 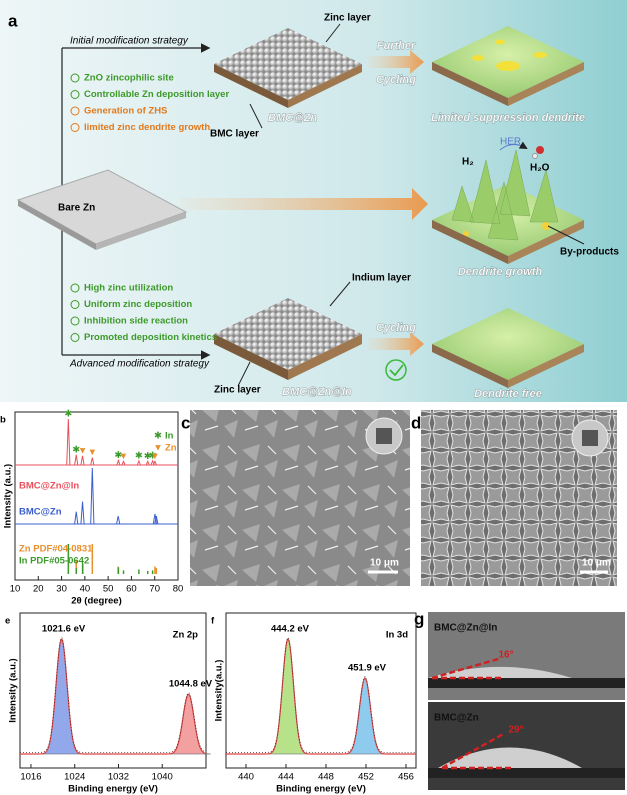 What do you see at coordinates (129, 41) in the screenshot?
I see `strategy-label: Initial modification strategy` at bounding box center [129, 41].